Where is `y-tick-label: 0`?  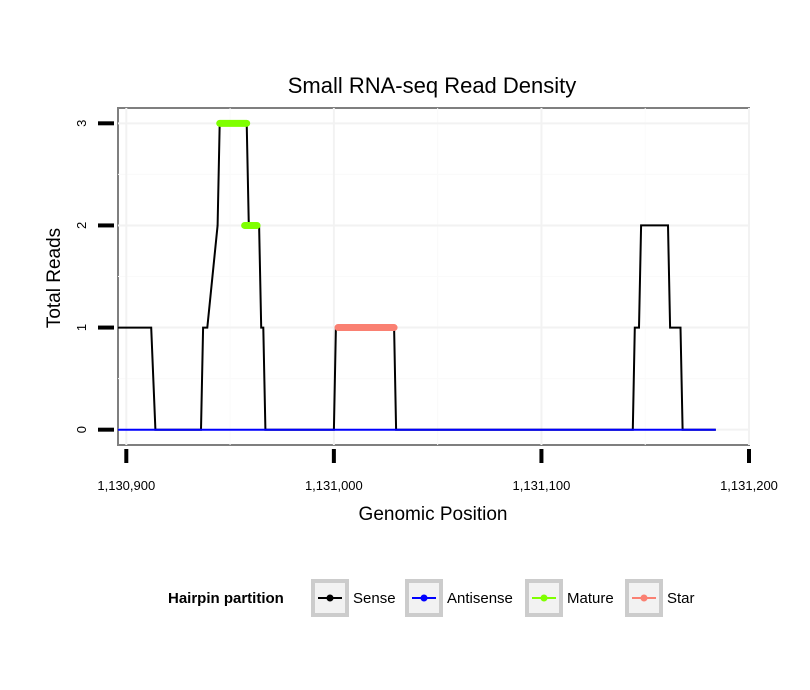 y-tick-label: 0 is located at coordinates (81, 429).